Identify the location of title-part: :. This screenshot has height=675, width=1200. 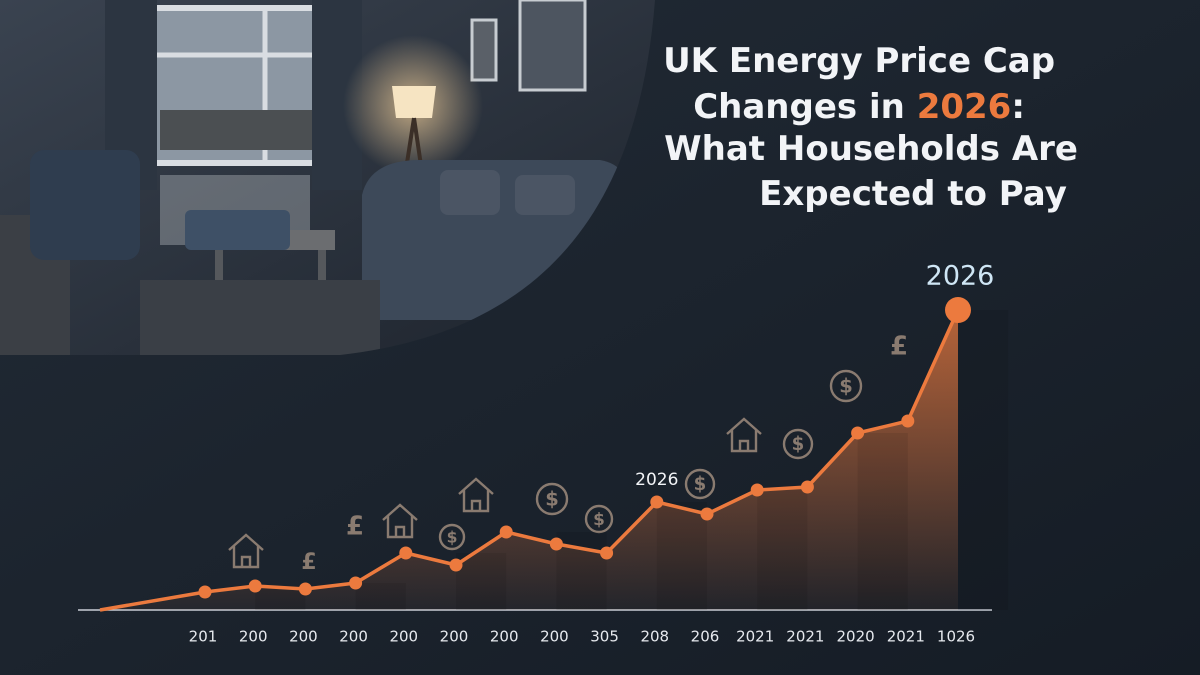
(1018, 107).